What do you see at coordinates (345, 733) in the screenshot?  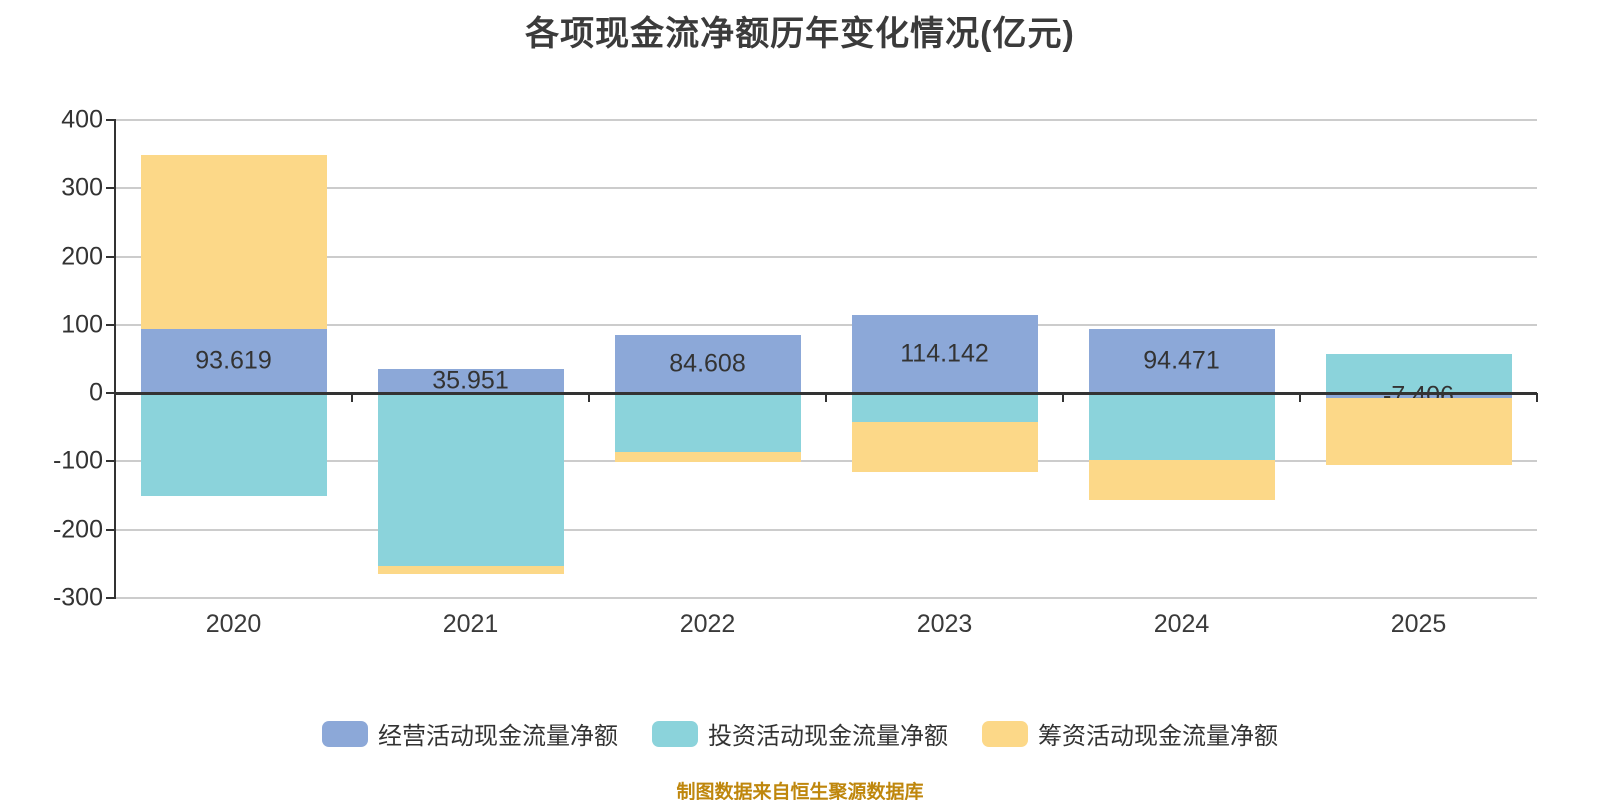 I see `legend-swatch-operating-icon` at bounding box center [345, 733].